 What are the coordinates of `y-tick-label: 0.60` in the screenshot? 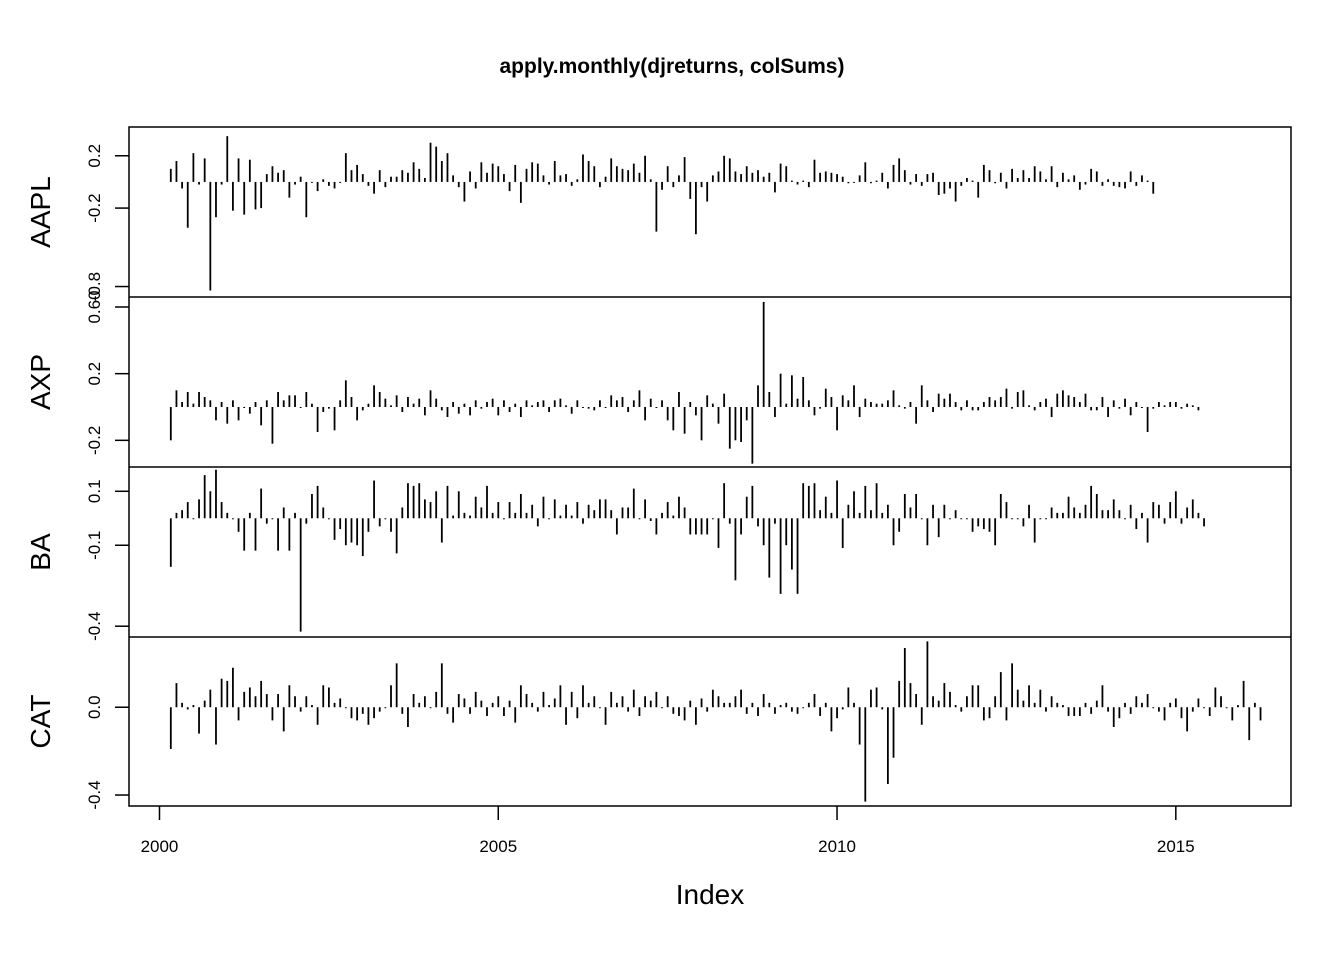 It's located at (94, 306).